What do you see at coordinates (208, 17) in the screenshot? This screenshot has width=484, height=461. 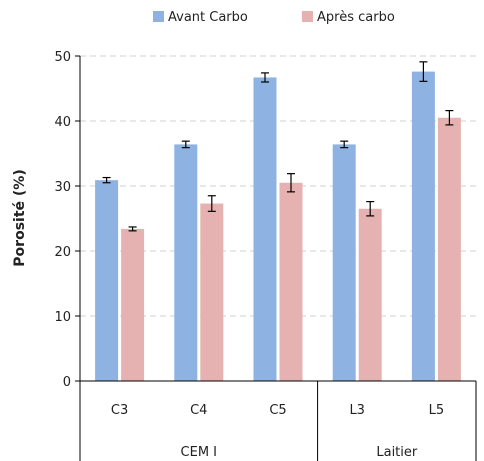 I see `legend-label: Avant Carbo` at bounding box center [208, 17].